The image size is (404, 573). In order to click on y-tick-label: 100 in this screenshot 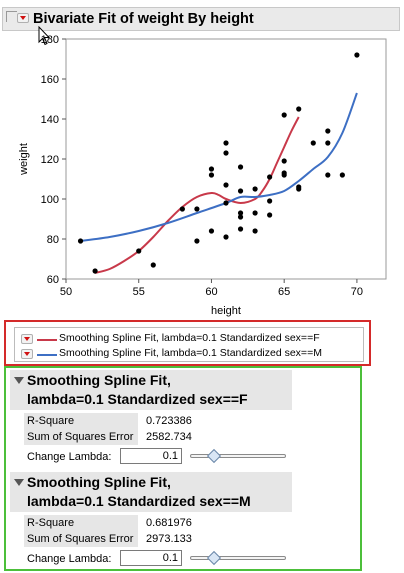, I will do `click(50, 200)`.